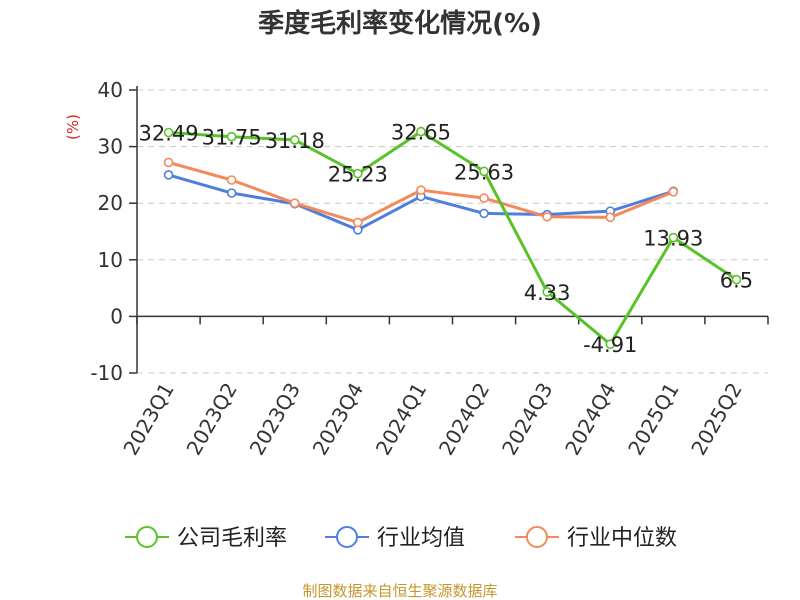 Image resolution: width=800 pixels, height=600 pixels. Describe the element at coordinates (401, 419) in the screenshot. I see `x-tick-label: 2024Q1` at that location.